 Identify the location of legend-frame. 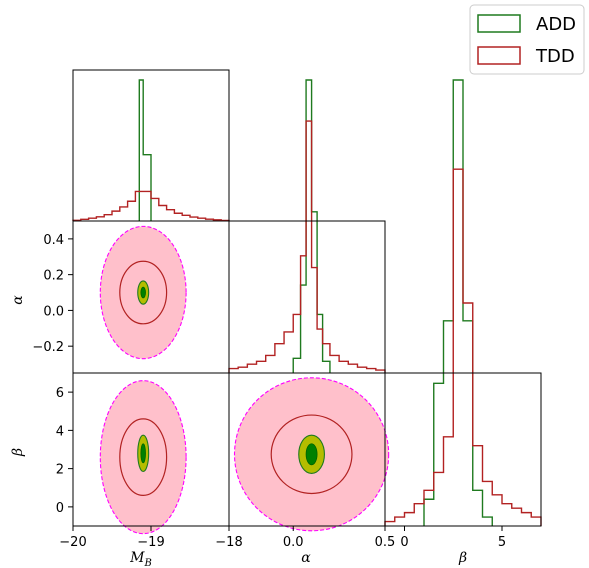
(527, 39).